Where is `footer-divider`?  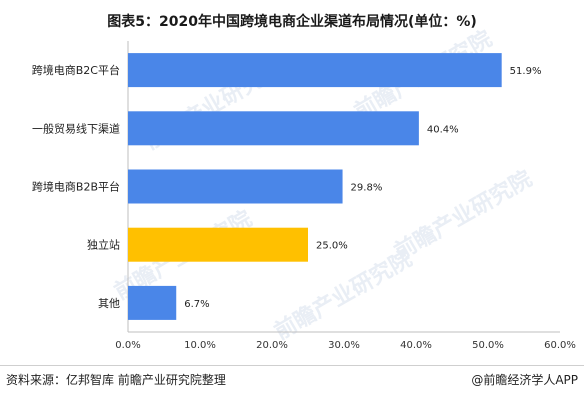
footer-divider is located at coordinates (292, 365).